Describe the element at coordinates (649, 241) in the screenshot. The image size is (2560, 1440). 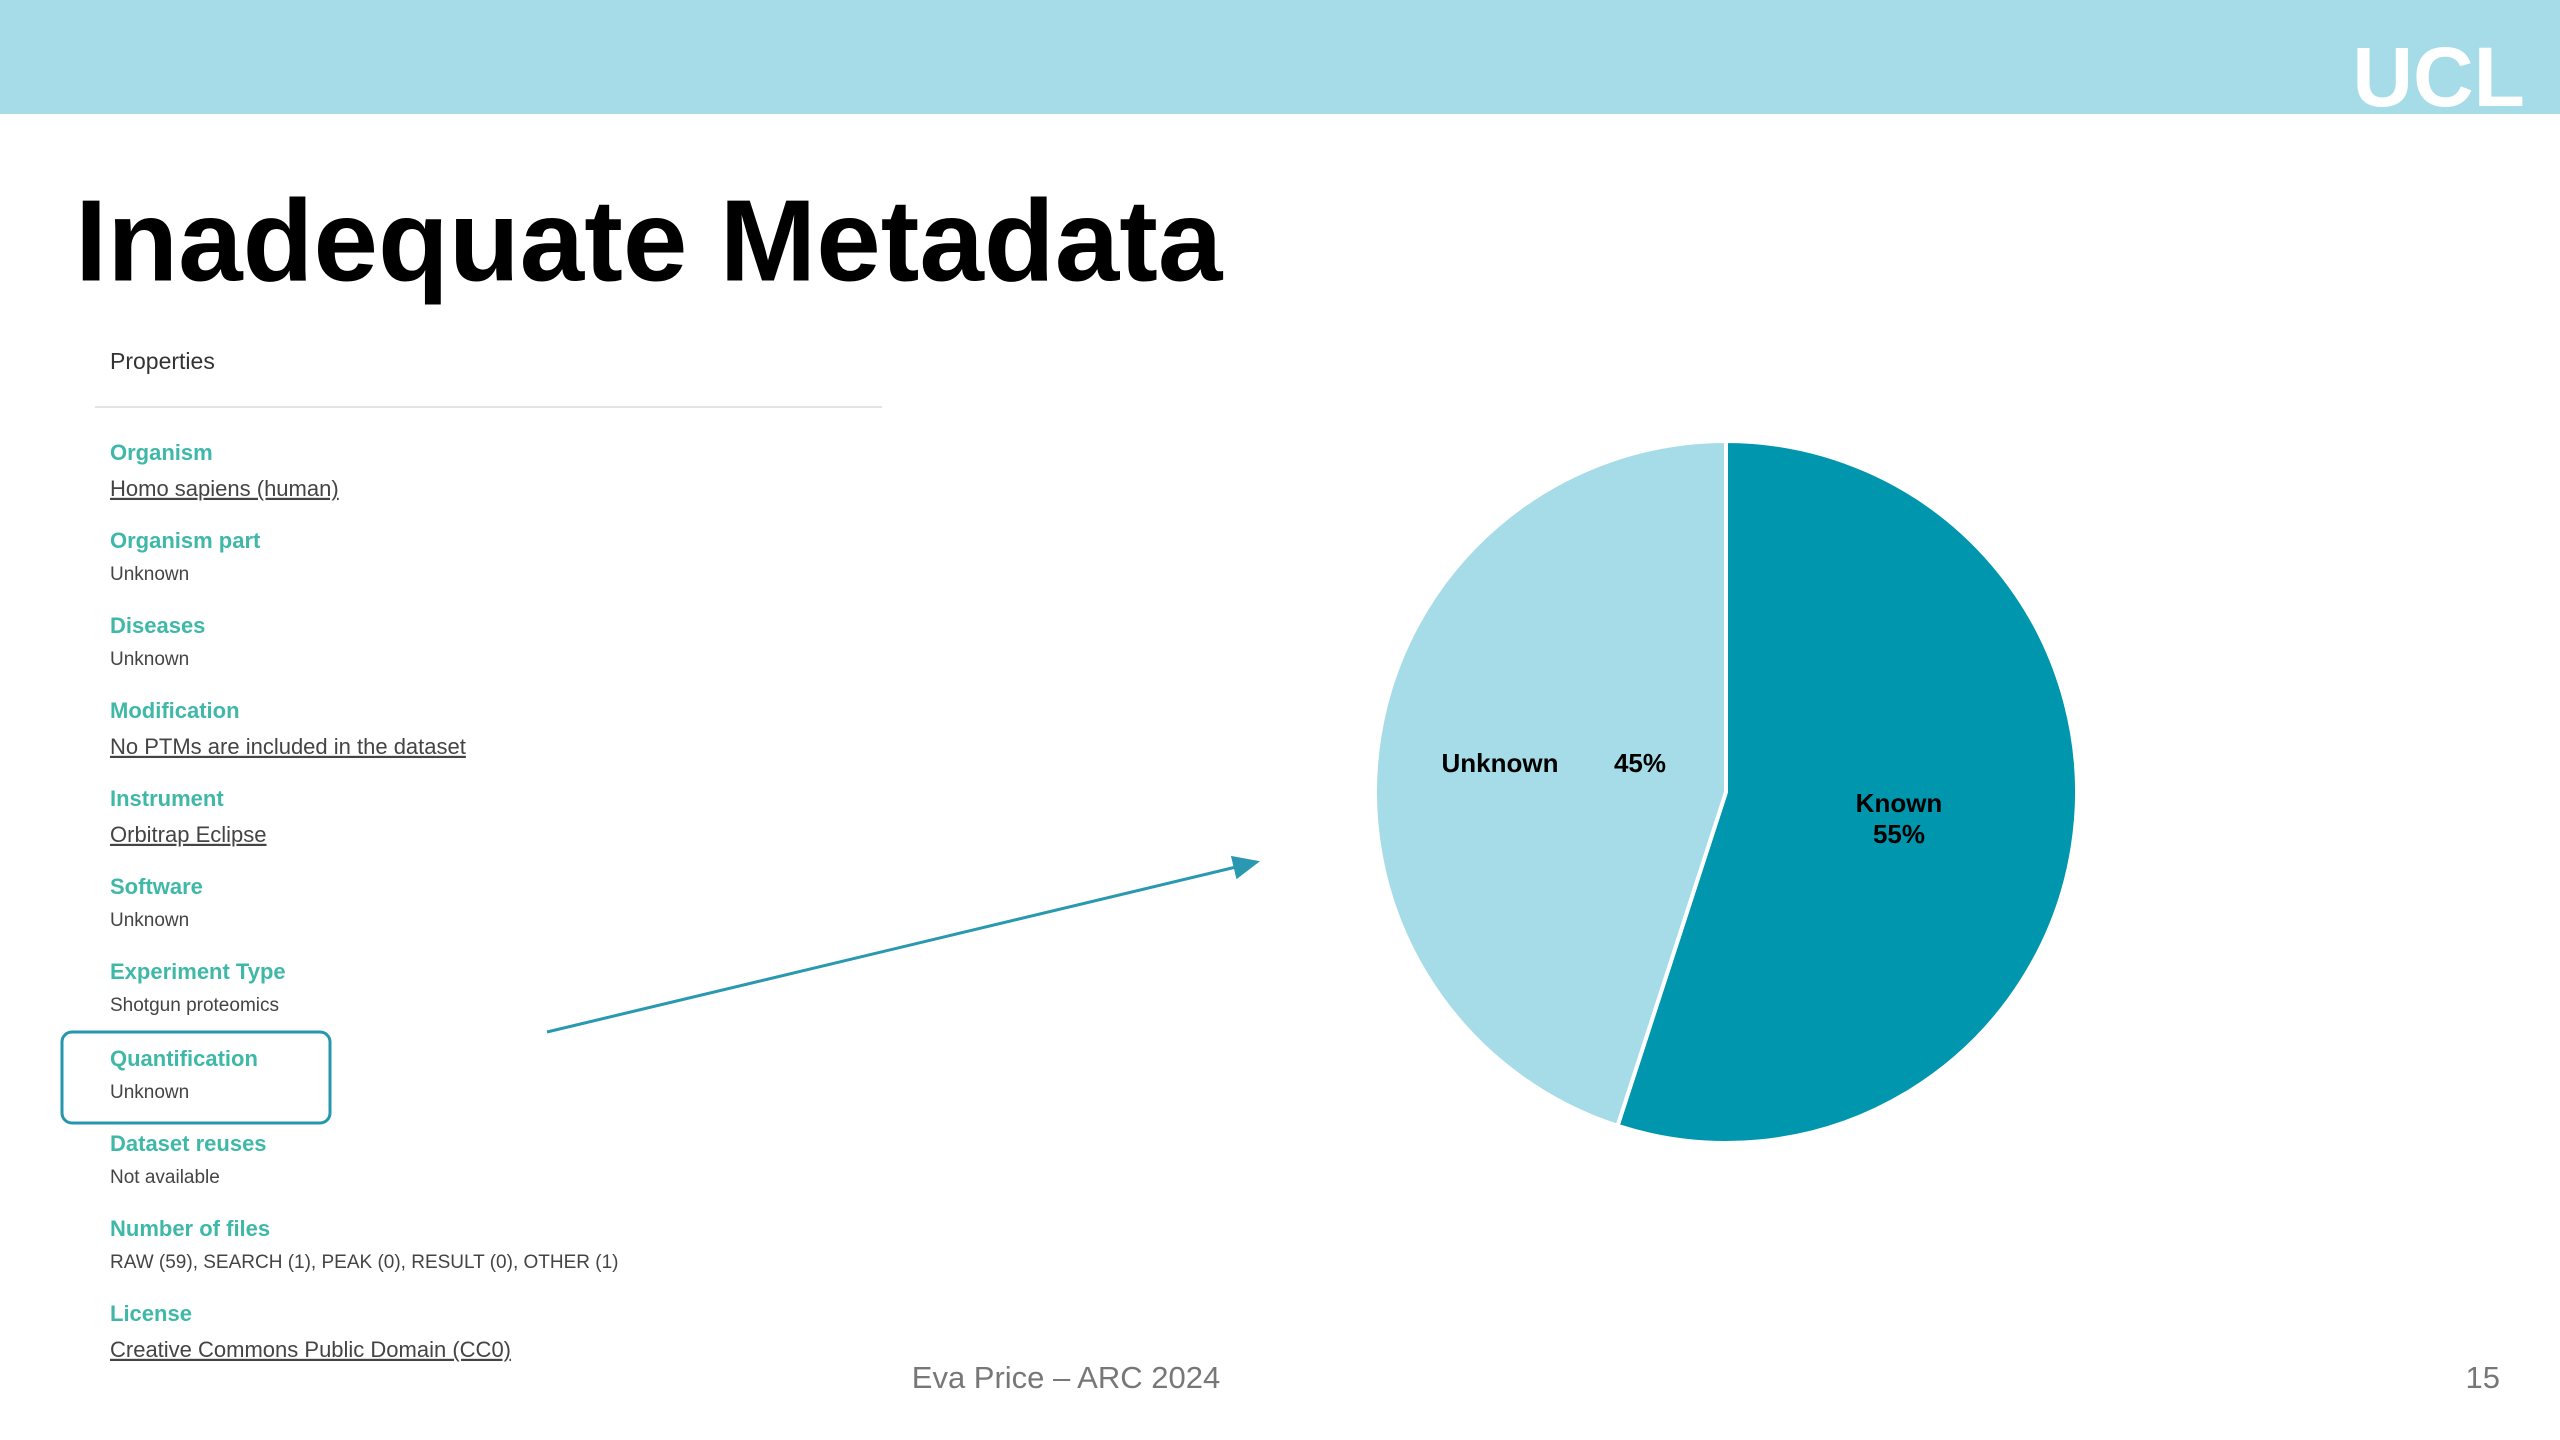
I see `slide-title: Inadequate Metadata` at that location.